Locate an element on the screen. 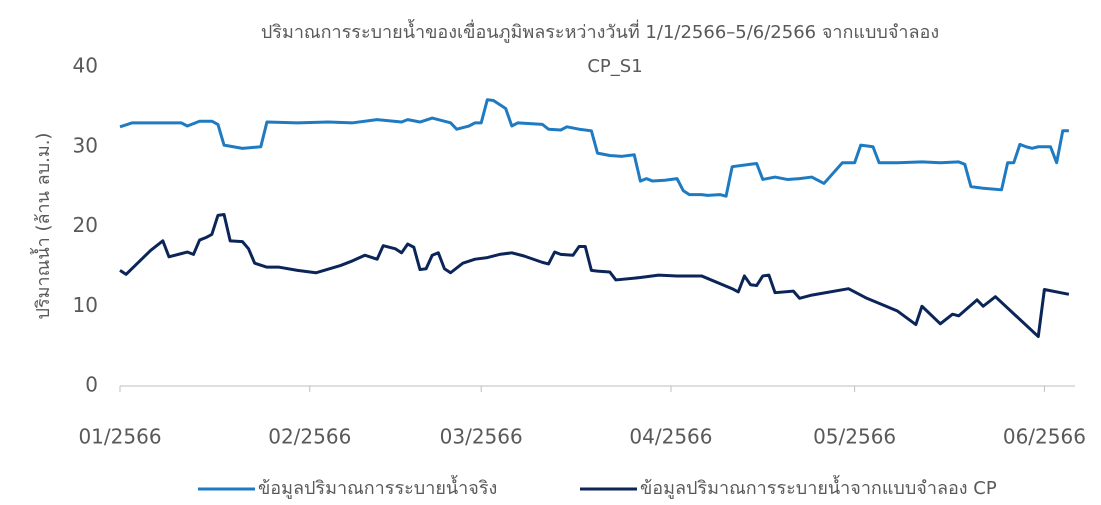  y-tick-label: 30 is located at coordinates (85, 145).